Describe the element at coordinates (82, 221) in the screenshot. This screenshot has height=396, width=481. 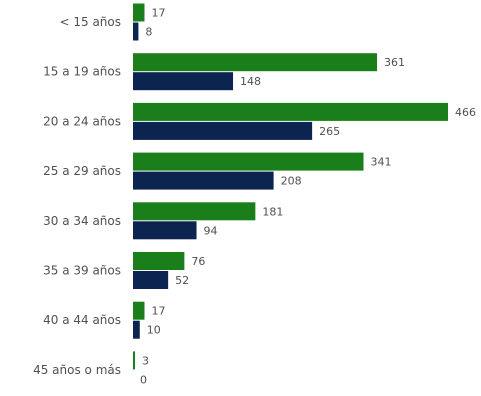
I see `category-label: 30 a 34 años` at that location.